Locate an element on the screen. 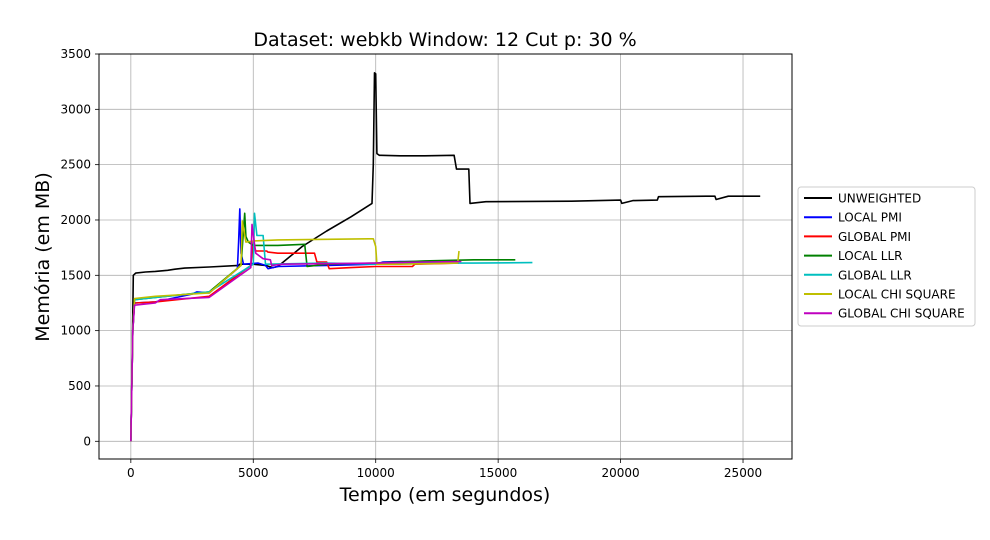 Image resolution: width=990 pixels, height=540 pixels. x-tick-label: 5000 is located at coordinates (253, 473).